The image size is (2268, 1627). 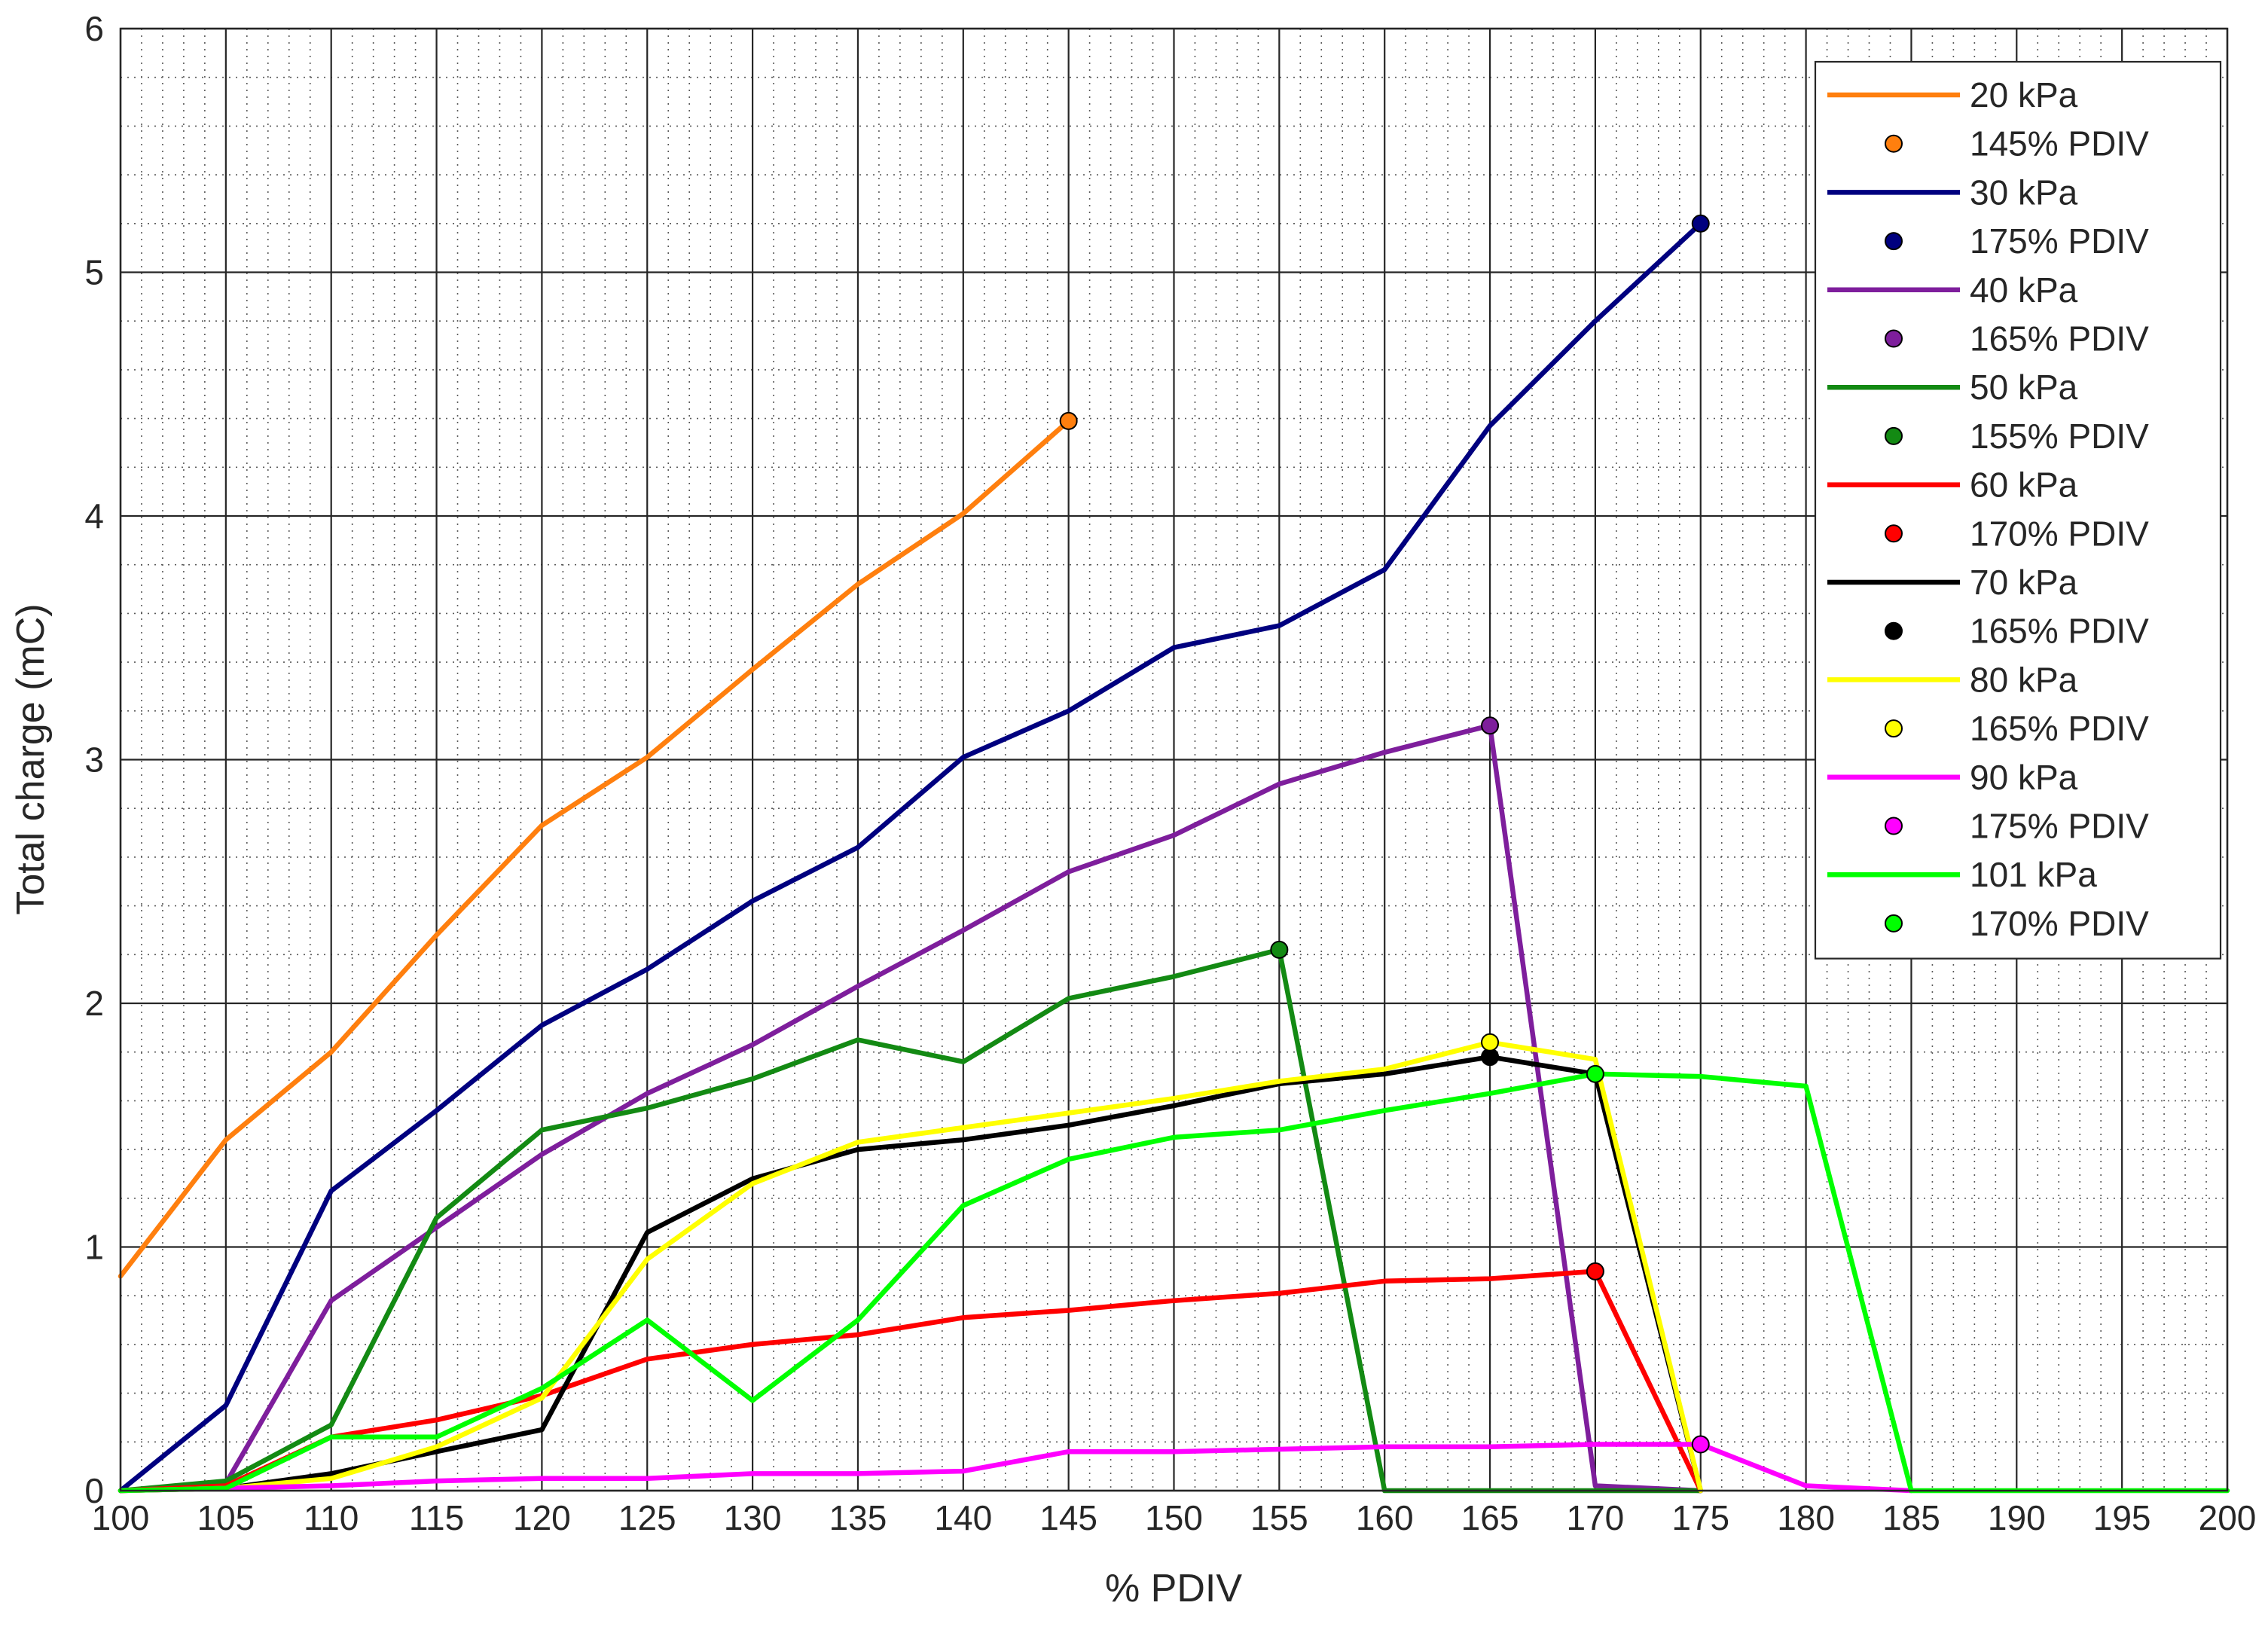 What do you see at coordinates (1700, 1444) in the screenshot?
I see `series-marker-90-kpa` at bounding box center [1700, 1444].